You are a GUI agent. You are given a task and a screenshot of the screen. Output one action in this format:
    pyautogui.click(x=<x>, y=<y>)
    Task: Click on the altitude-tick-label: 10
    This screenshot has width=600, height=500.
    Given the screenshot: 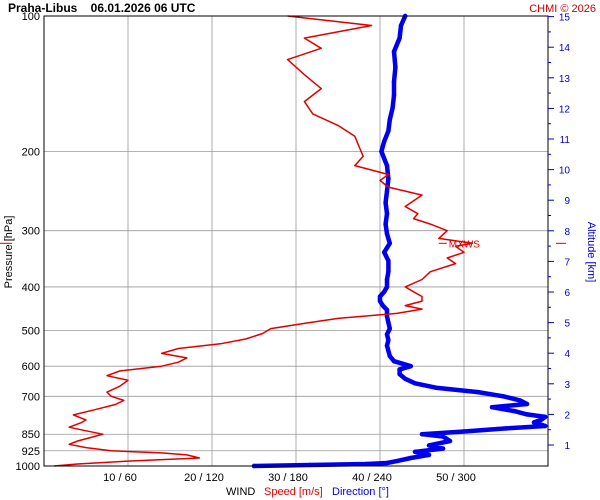 What is the action you would take?
    pyautogui.click(x=565, y=171)
    